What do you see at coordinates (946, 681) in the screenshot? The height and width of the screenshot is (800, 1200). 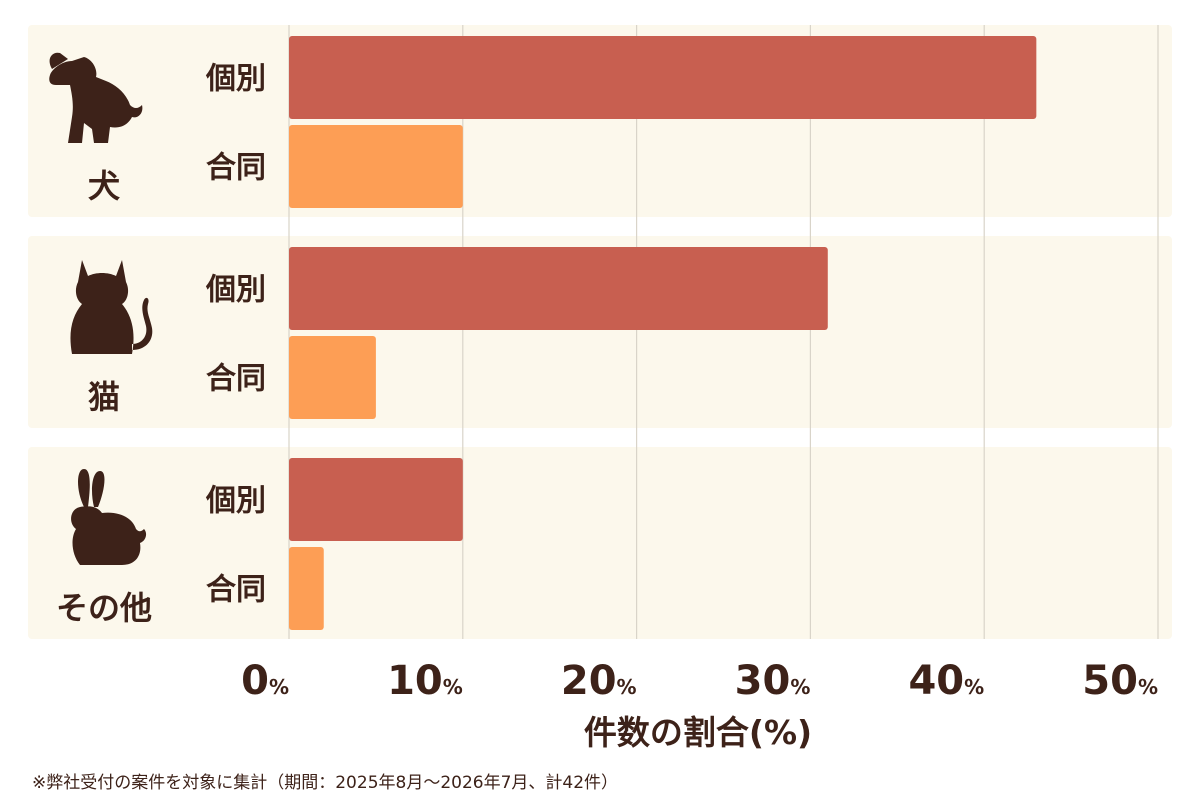 I see `tick-label: 40%` at bounding box center [946, 681].